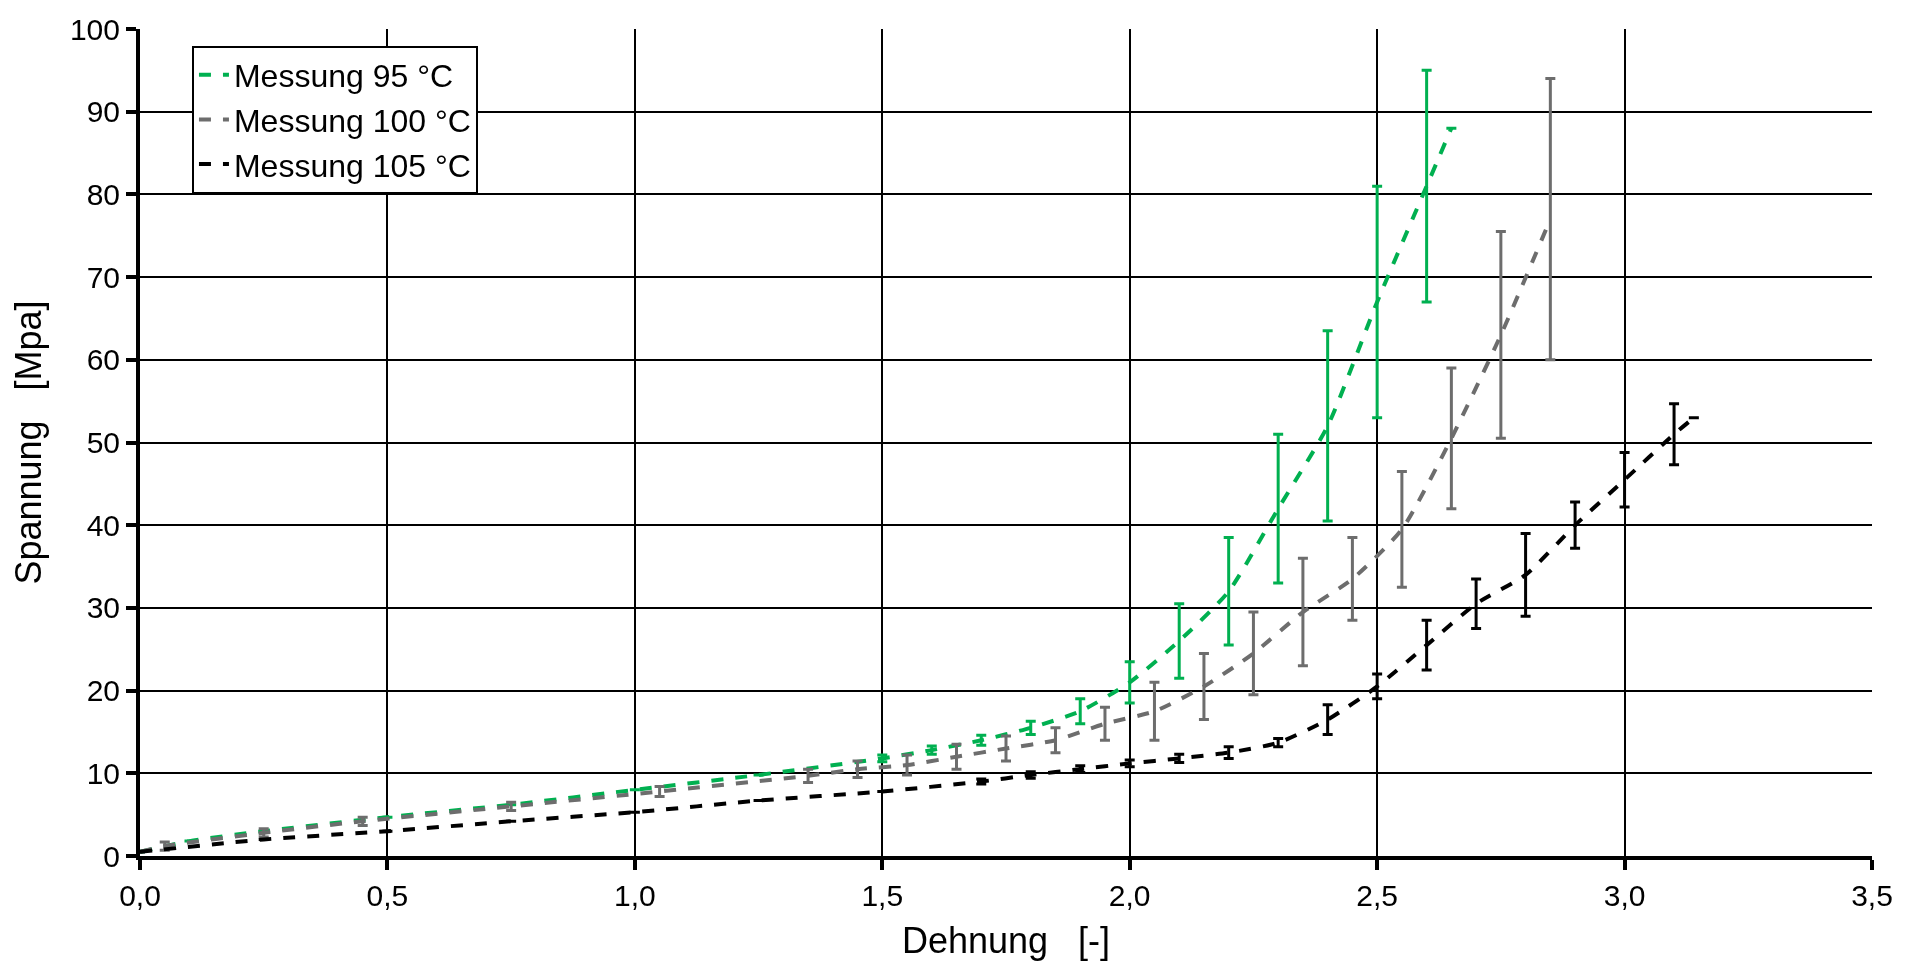  I want to click on y-tick-label: 30, so click(103, 608).